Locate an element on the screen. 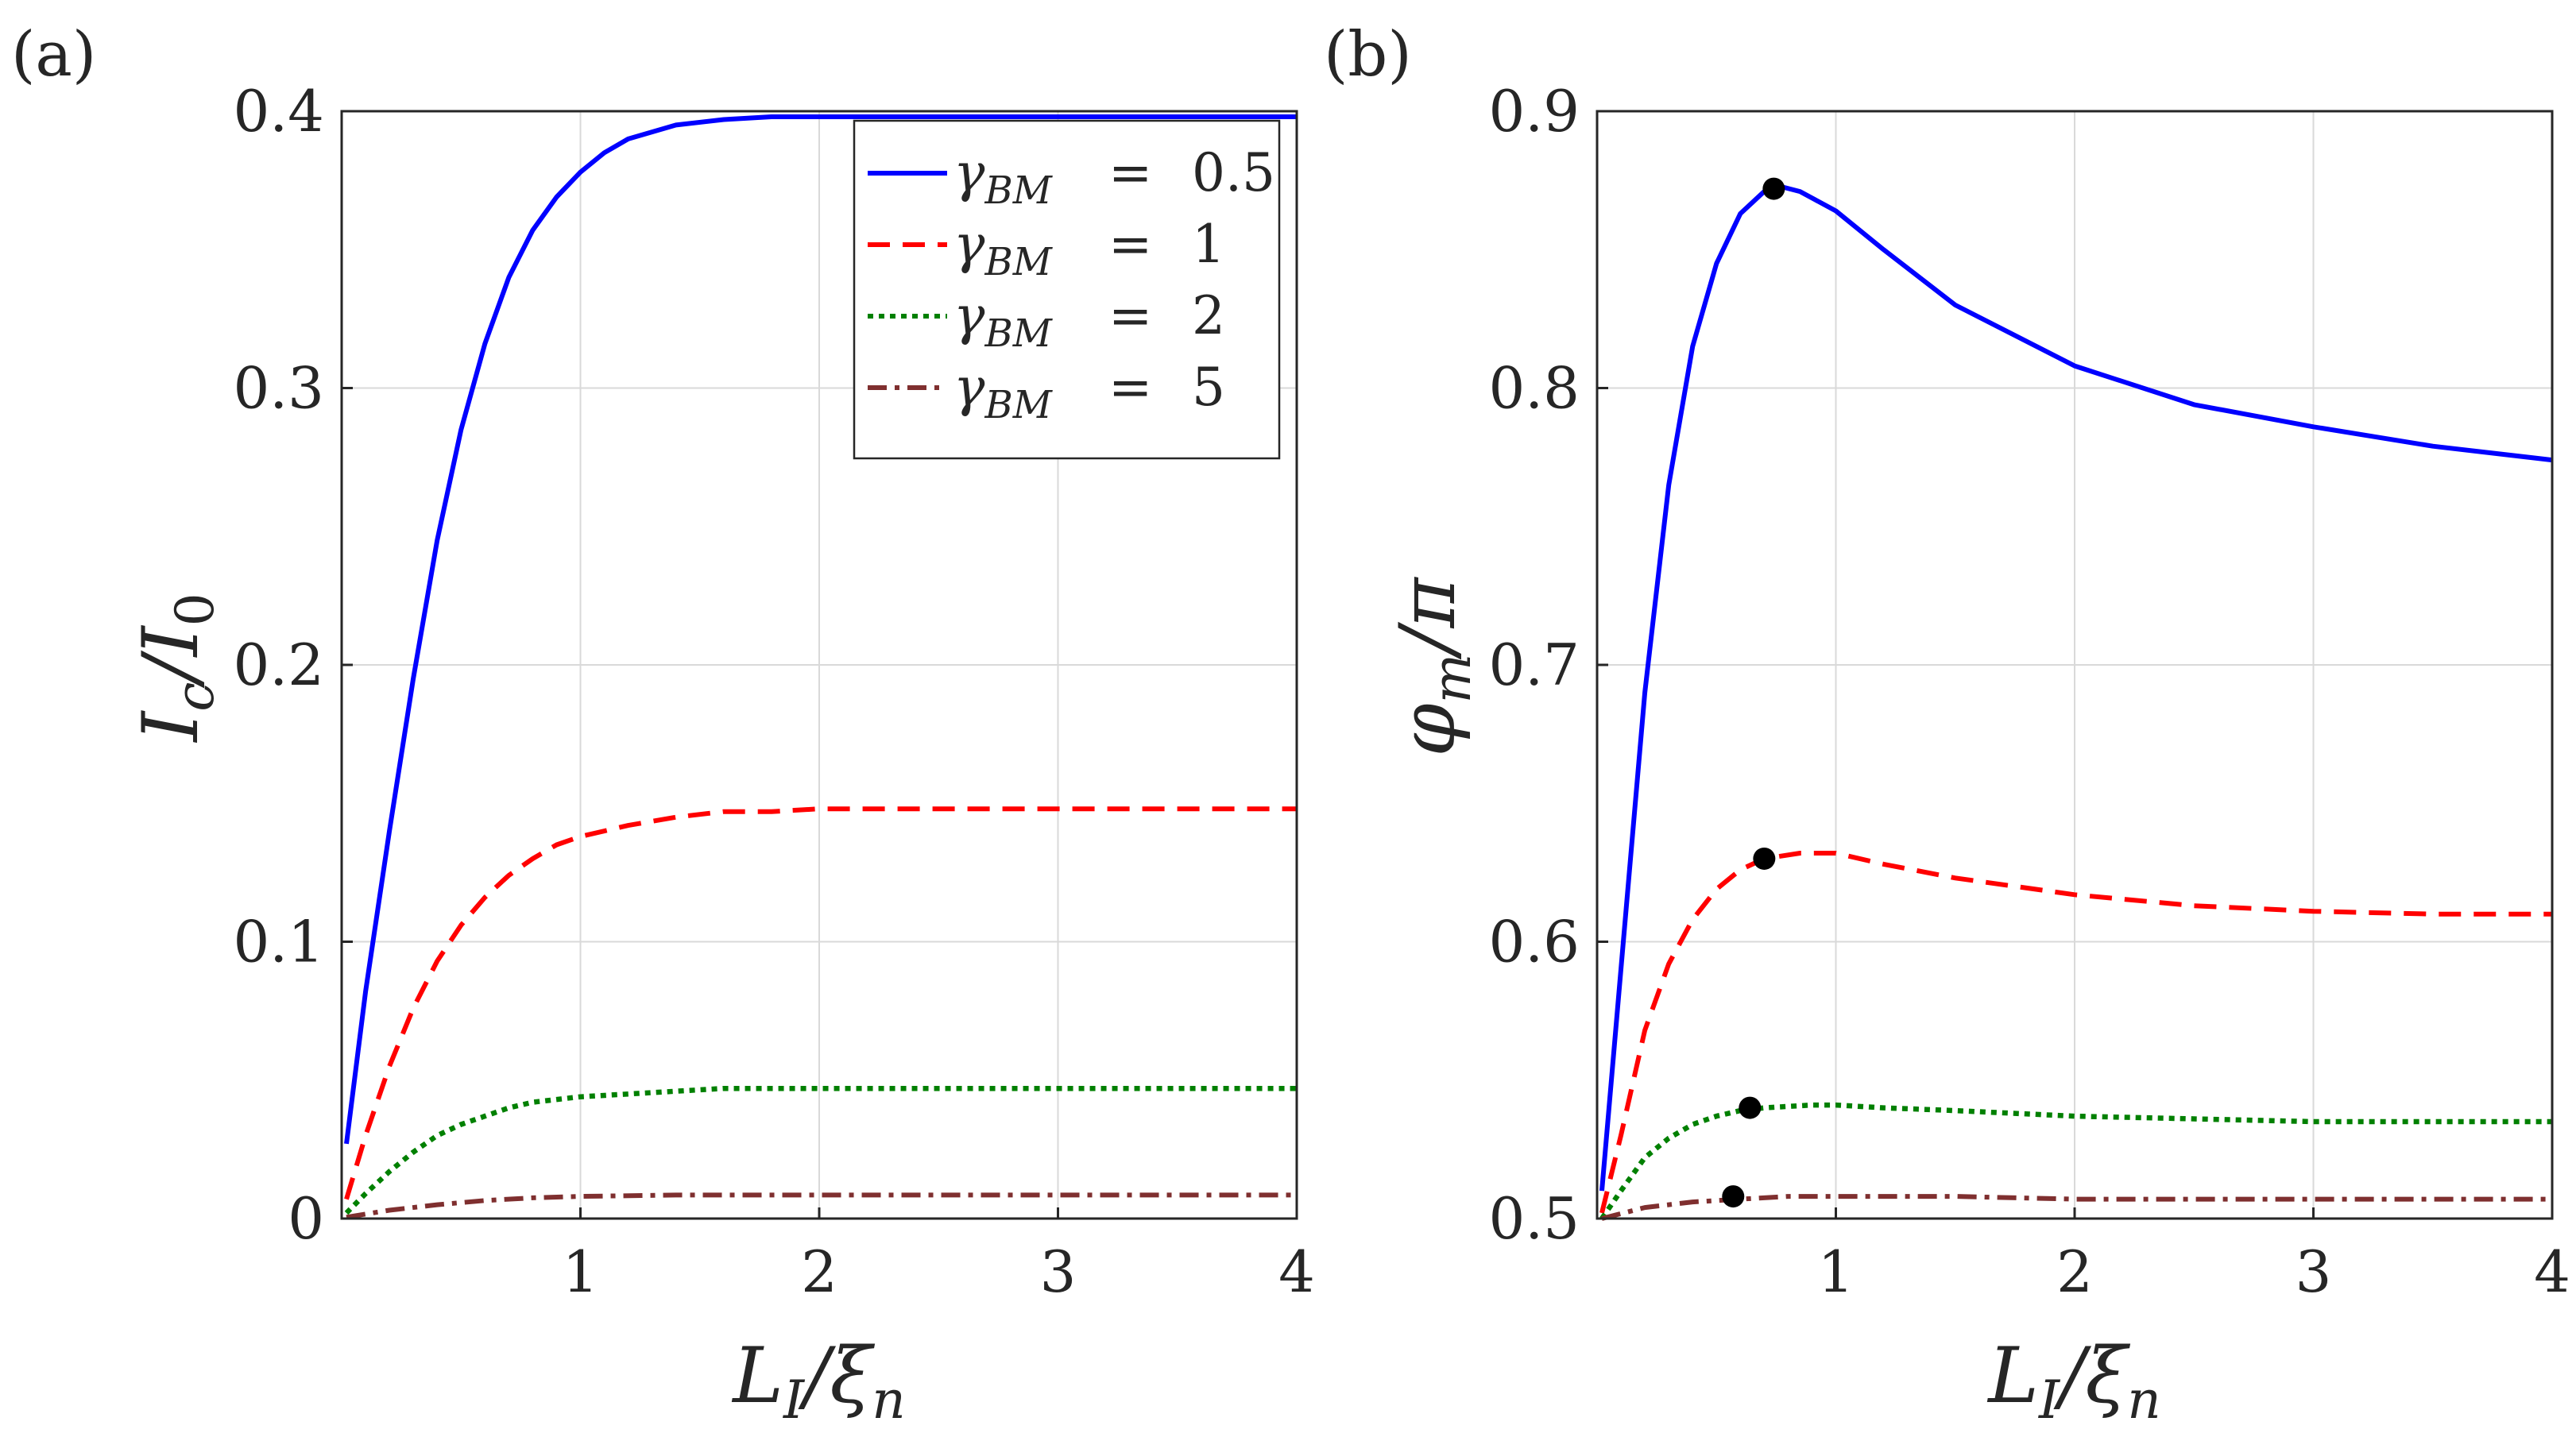 The width and height of the screenshot is (2576, 1437). legend-label-1: γBM = 1 is located at coordinates (1089, 249).